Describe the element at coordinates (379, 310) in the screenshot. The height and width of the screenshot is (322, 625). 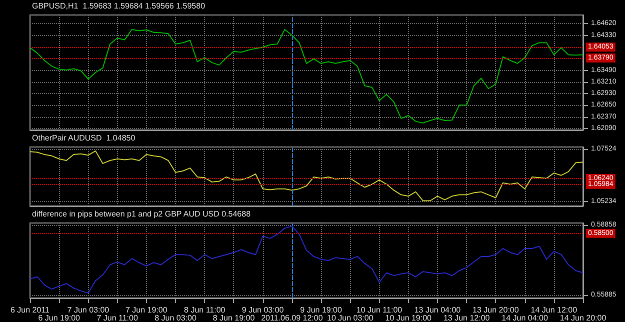
I see `x-tick-label: 10 Jun 11:00` at that location.